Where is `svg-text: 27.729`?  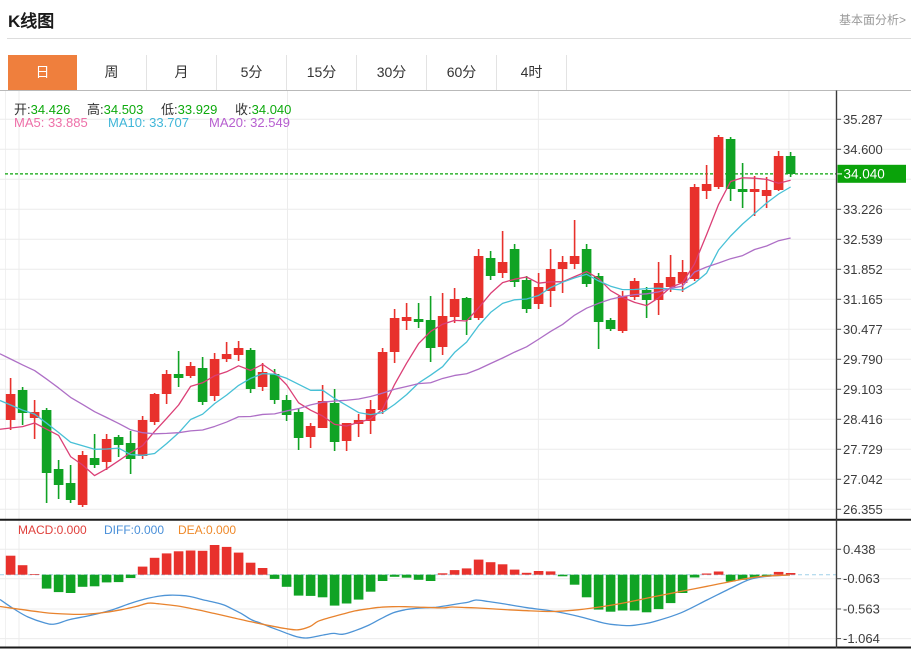
svg-text: 27.729 is located at coordinates (863, 449).